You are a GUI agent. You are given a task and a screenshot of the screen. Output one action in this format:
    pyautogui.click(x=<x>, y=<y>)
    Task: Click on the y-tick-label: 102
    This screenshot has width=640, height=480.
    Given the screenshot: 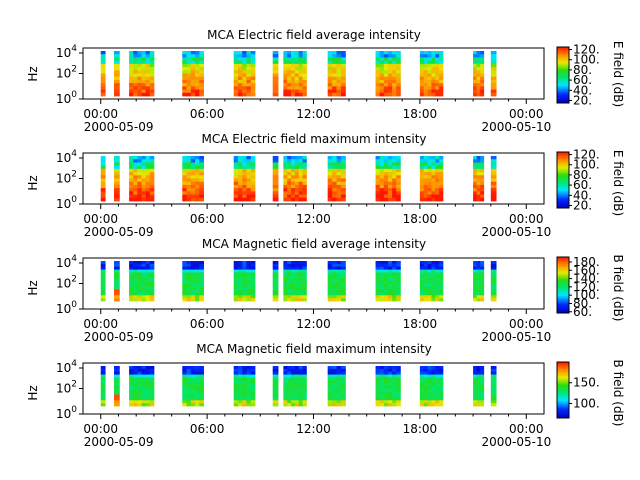 What is the action you would take?
    pyautogui.click(x=66, y=283)
    